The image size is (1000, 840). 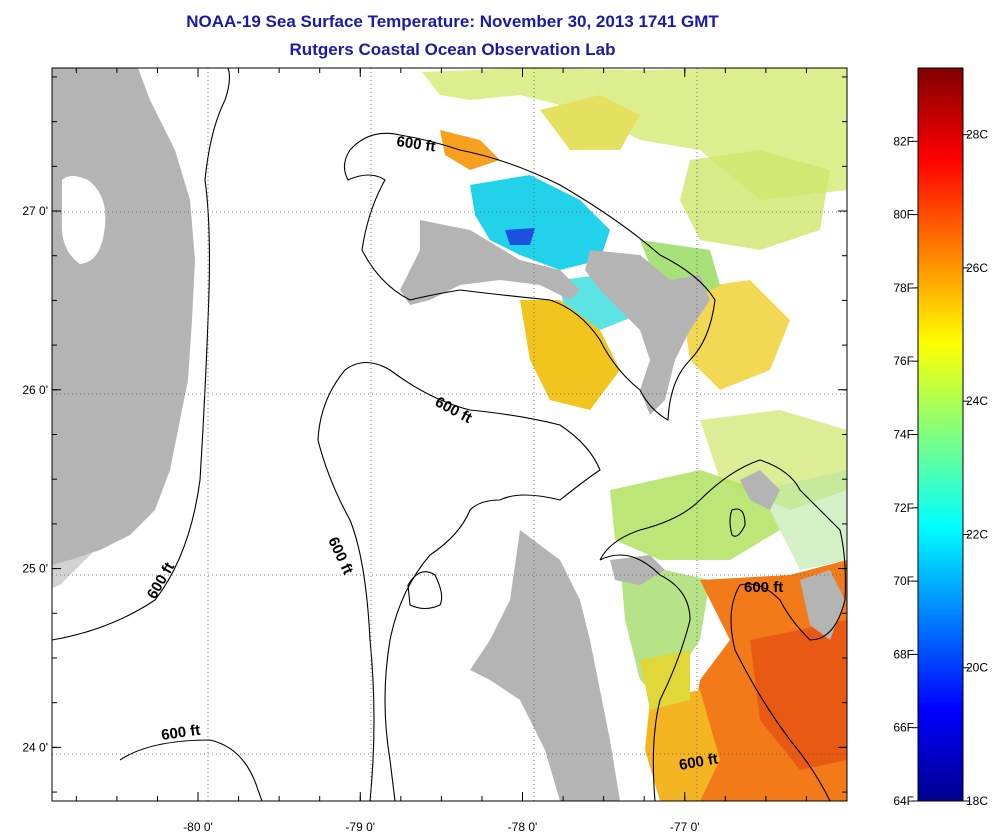 What do you see at coordinates (903, 141) in the screenshot?
I see `fahrenheit-label: 82F` at bounding box center [903, 141].